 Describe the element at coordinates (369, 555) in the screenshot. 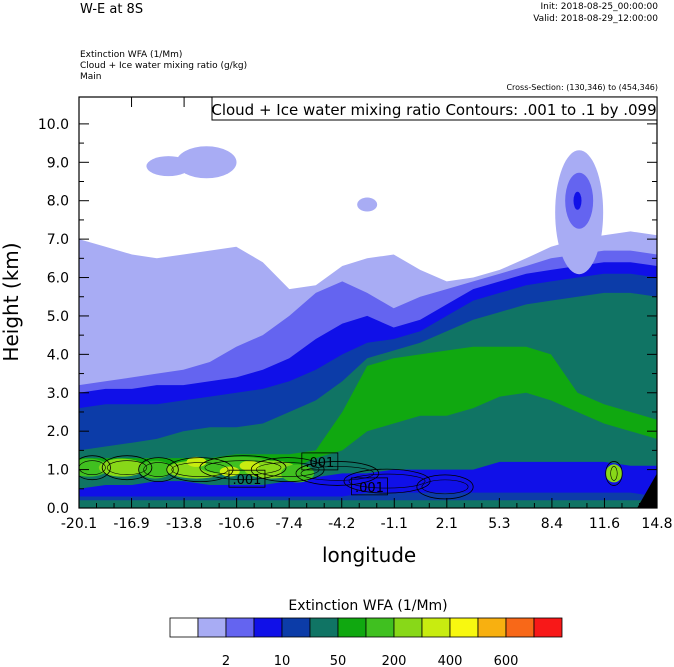

I see `x-axis-label: longitude` at that location.